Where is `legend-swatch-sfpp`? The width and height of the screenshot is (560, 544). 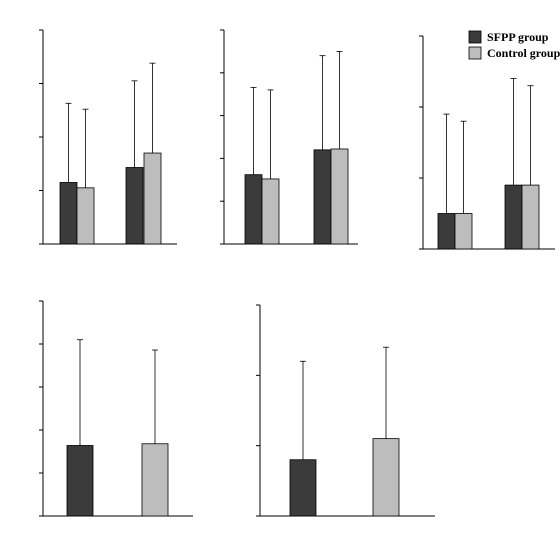
legend-swatch-sfpp is located at coordinates (475, 37).